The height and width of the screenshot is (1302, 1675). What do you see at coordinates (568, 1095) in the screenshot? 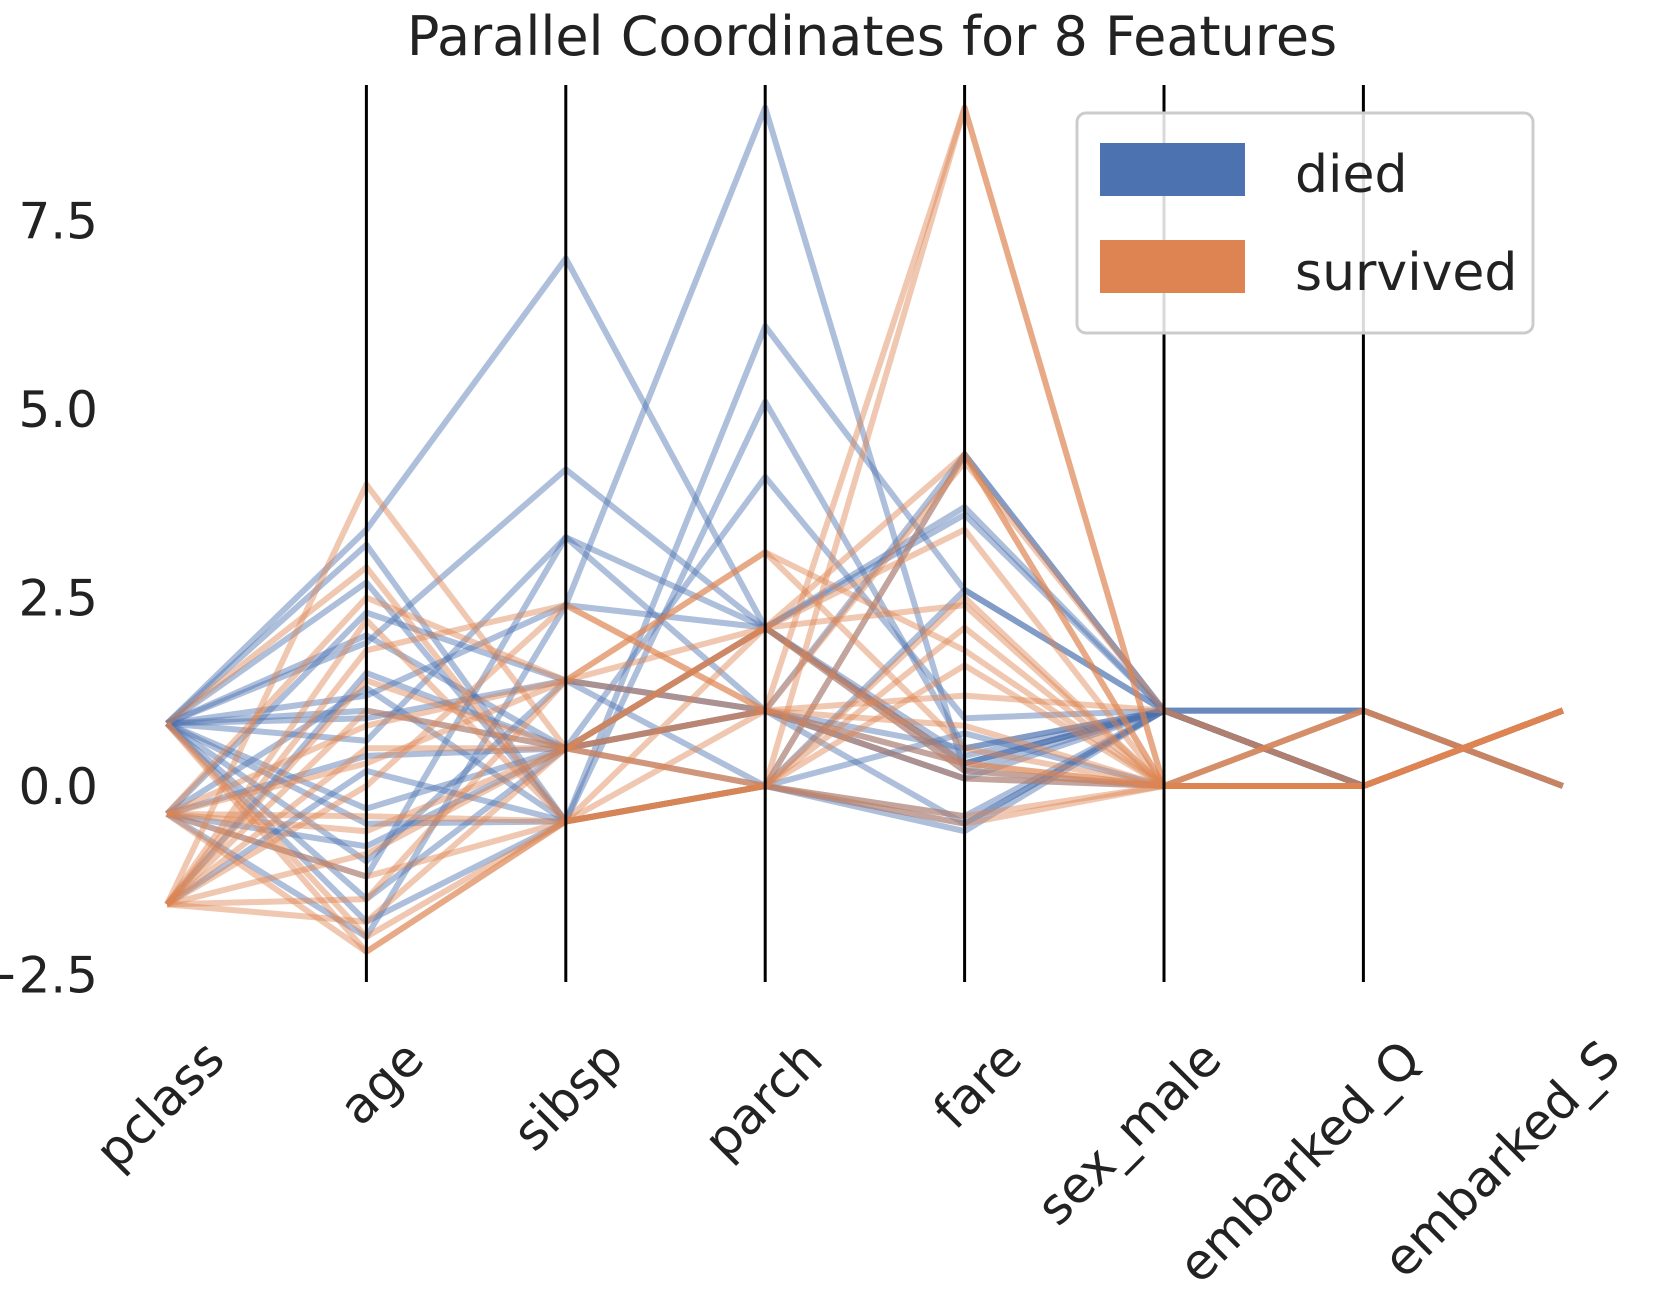
I see `feature-label-sibsp: sibsp` at bounding box center [568, 1095].